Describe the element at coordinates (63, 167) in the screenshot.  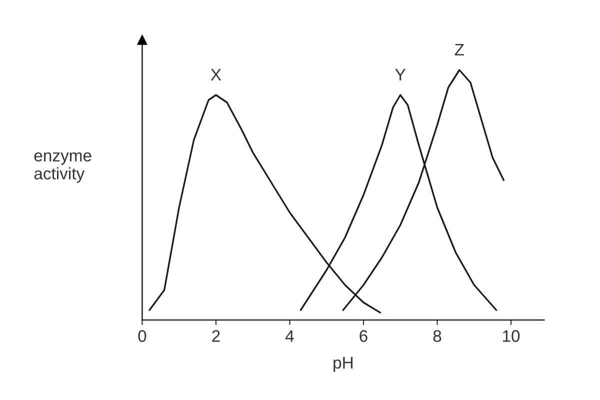
I see `y-axis-title: enzyme activity` at that location.